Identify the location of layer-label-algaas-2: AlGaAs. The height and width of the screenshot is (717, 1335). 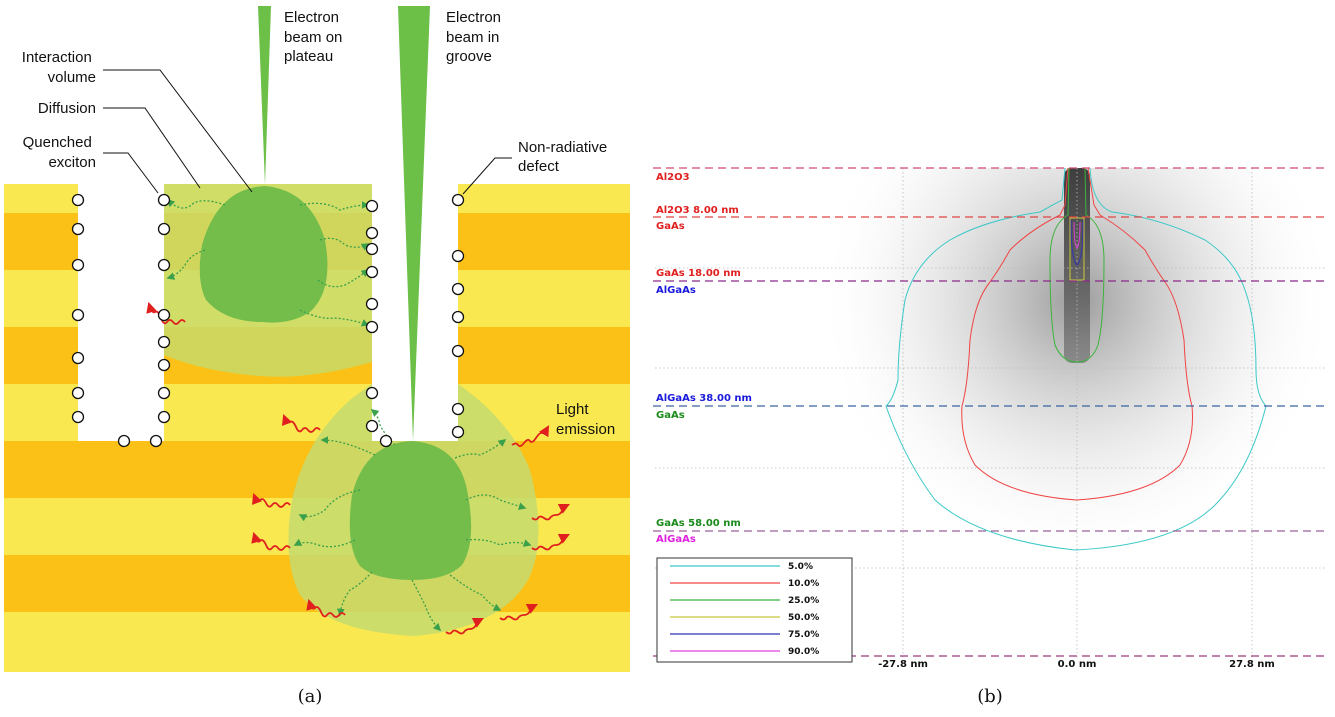
(676, 539).